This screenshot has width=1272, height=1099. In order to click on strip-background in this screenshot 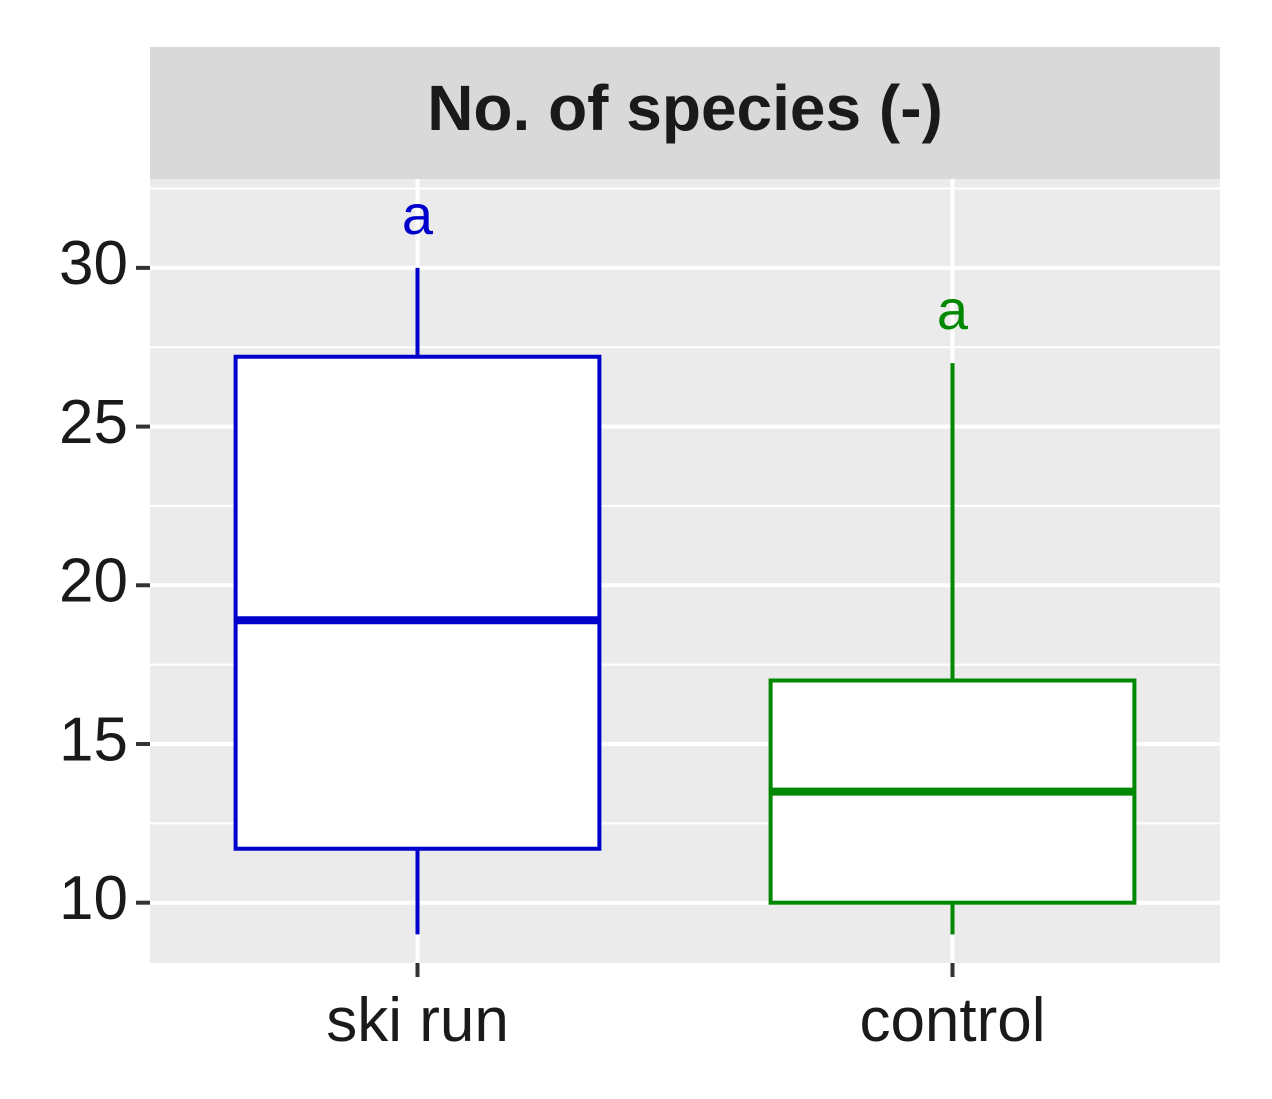, I will do `click(685, 113)`.